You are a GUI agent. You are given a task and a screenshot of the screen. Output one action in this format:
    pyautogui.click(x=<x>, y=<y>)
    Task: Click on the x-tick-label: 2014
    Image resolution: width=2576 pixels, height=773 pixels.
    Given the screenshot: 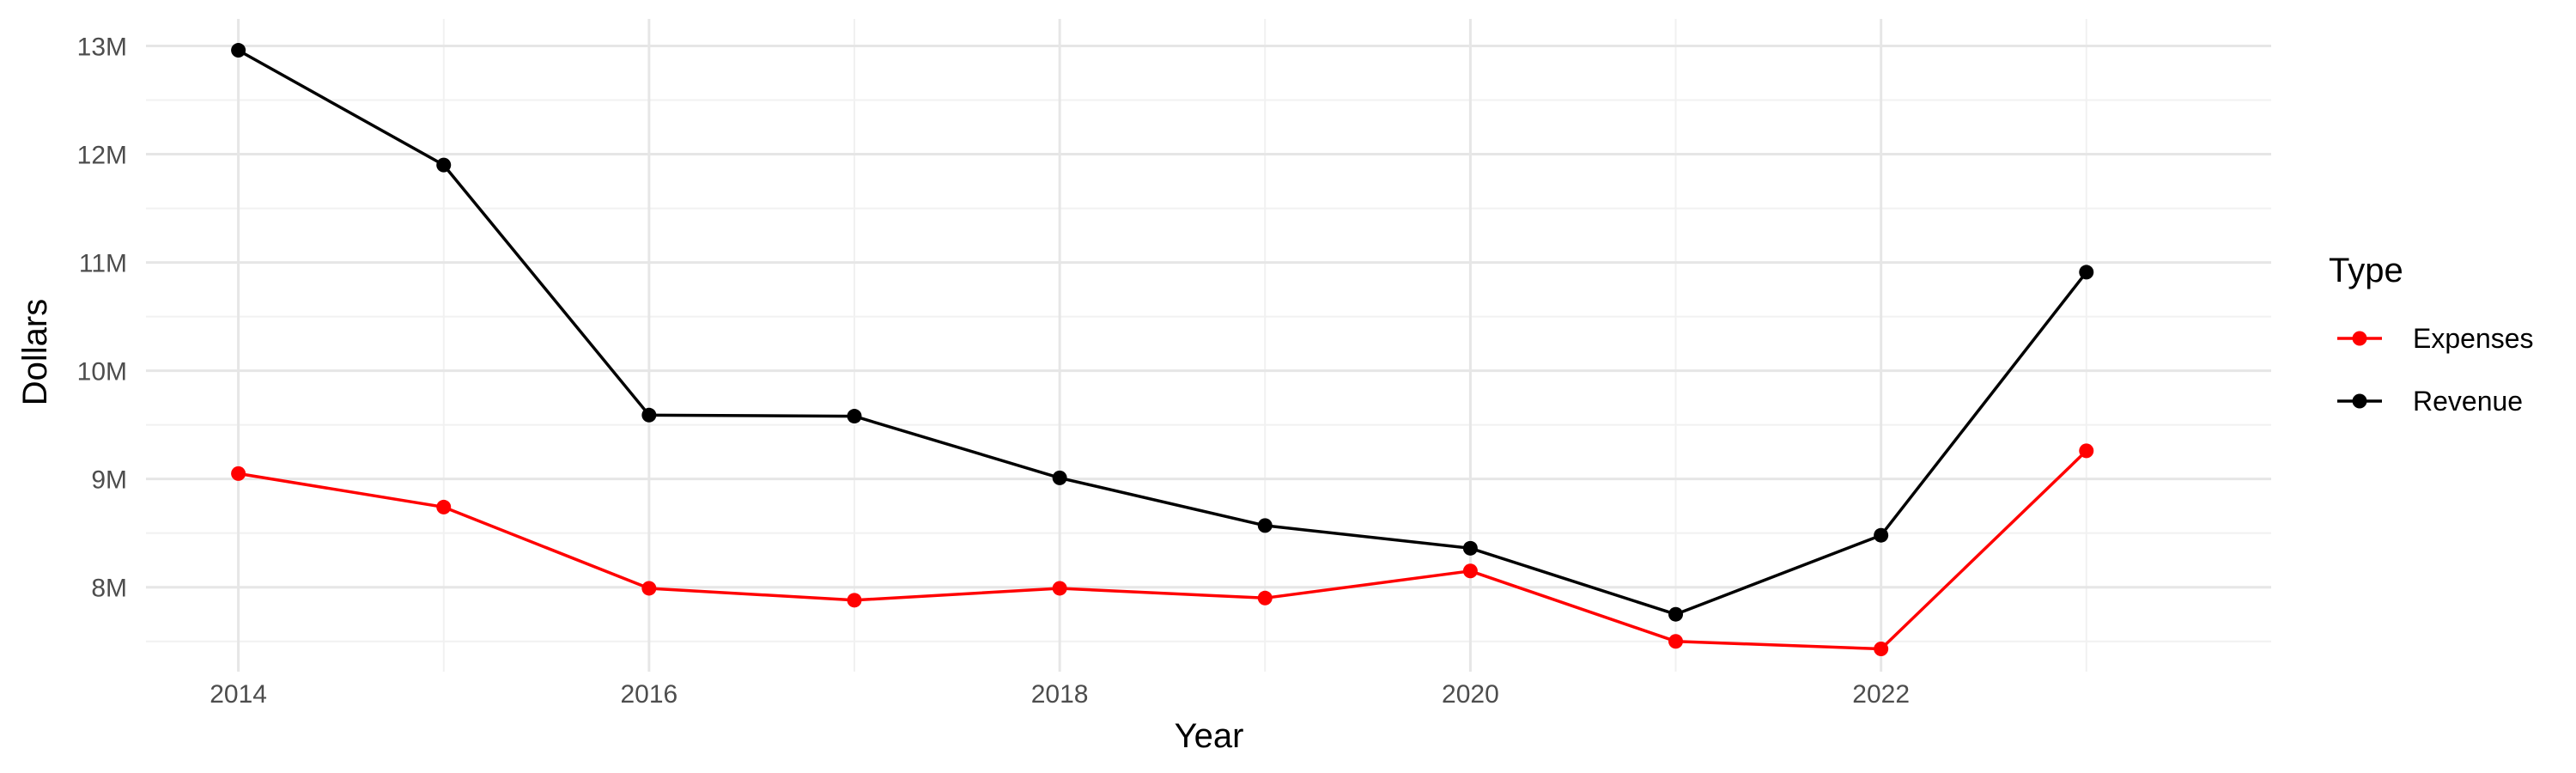 What is the action you would take?
    pyautogui.click(x=239, y=694)
    